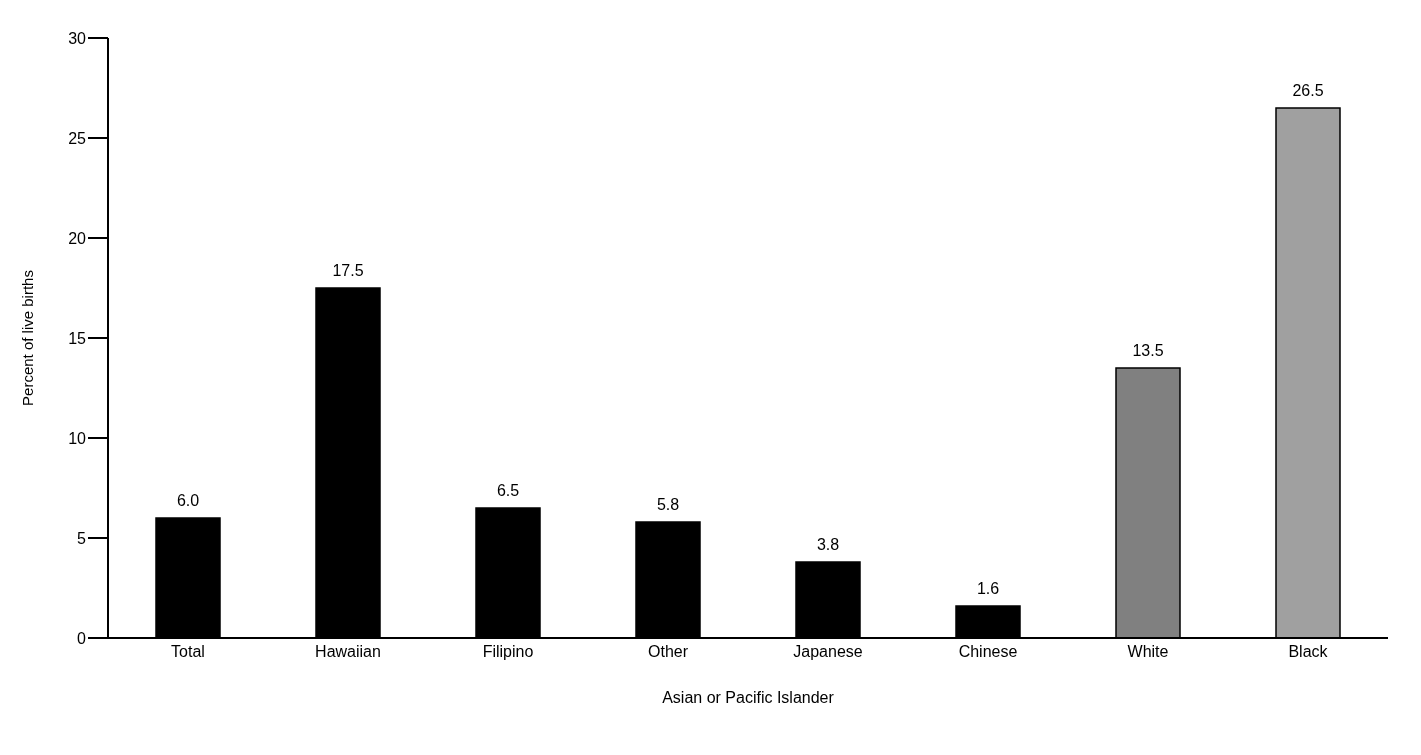 This screenshot has width=1421, height=755. Describe the element at coordinates (28, 338) in the screenshot. I see `y-axis-title: Percent of live births` at that location.